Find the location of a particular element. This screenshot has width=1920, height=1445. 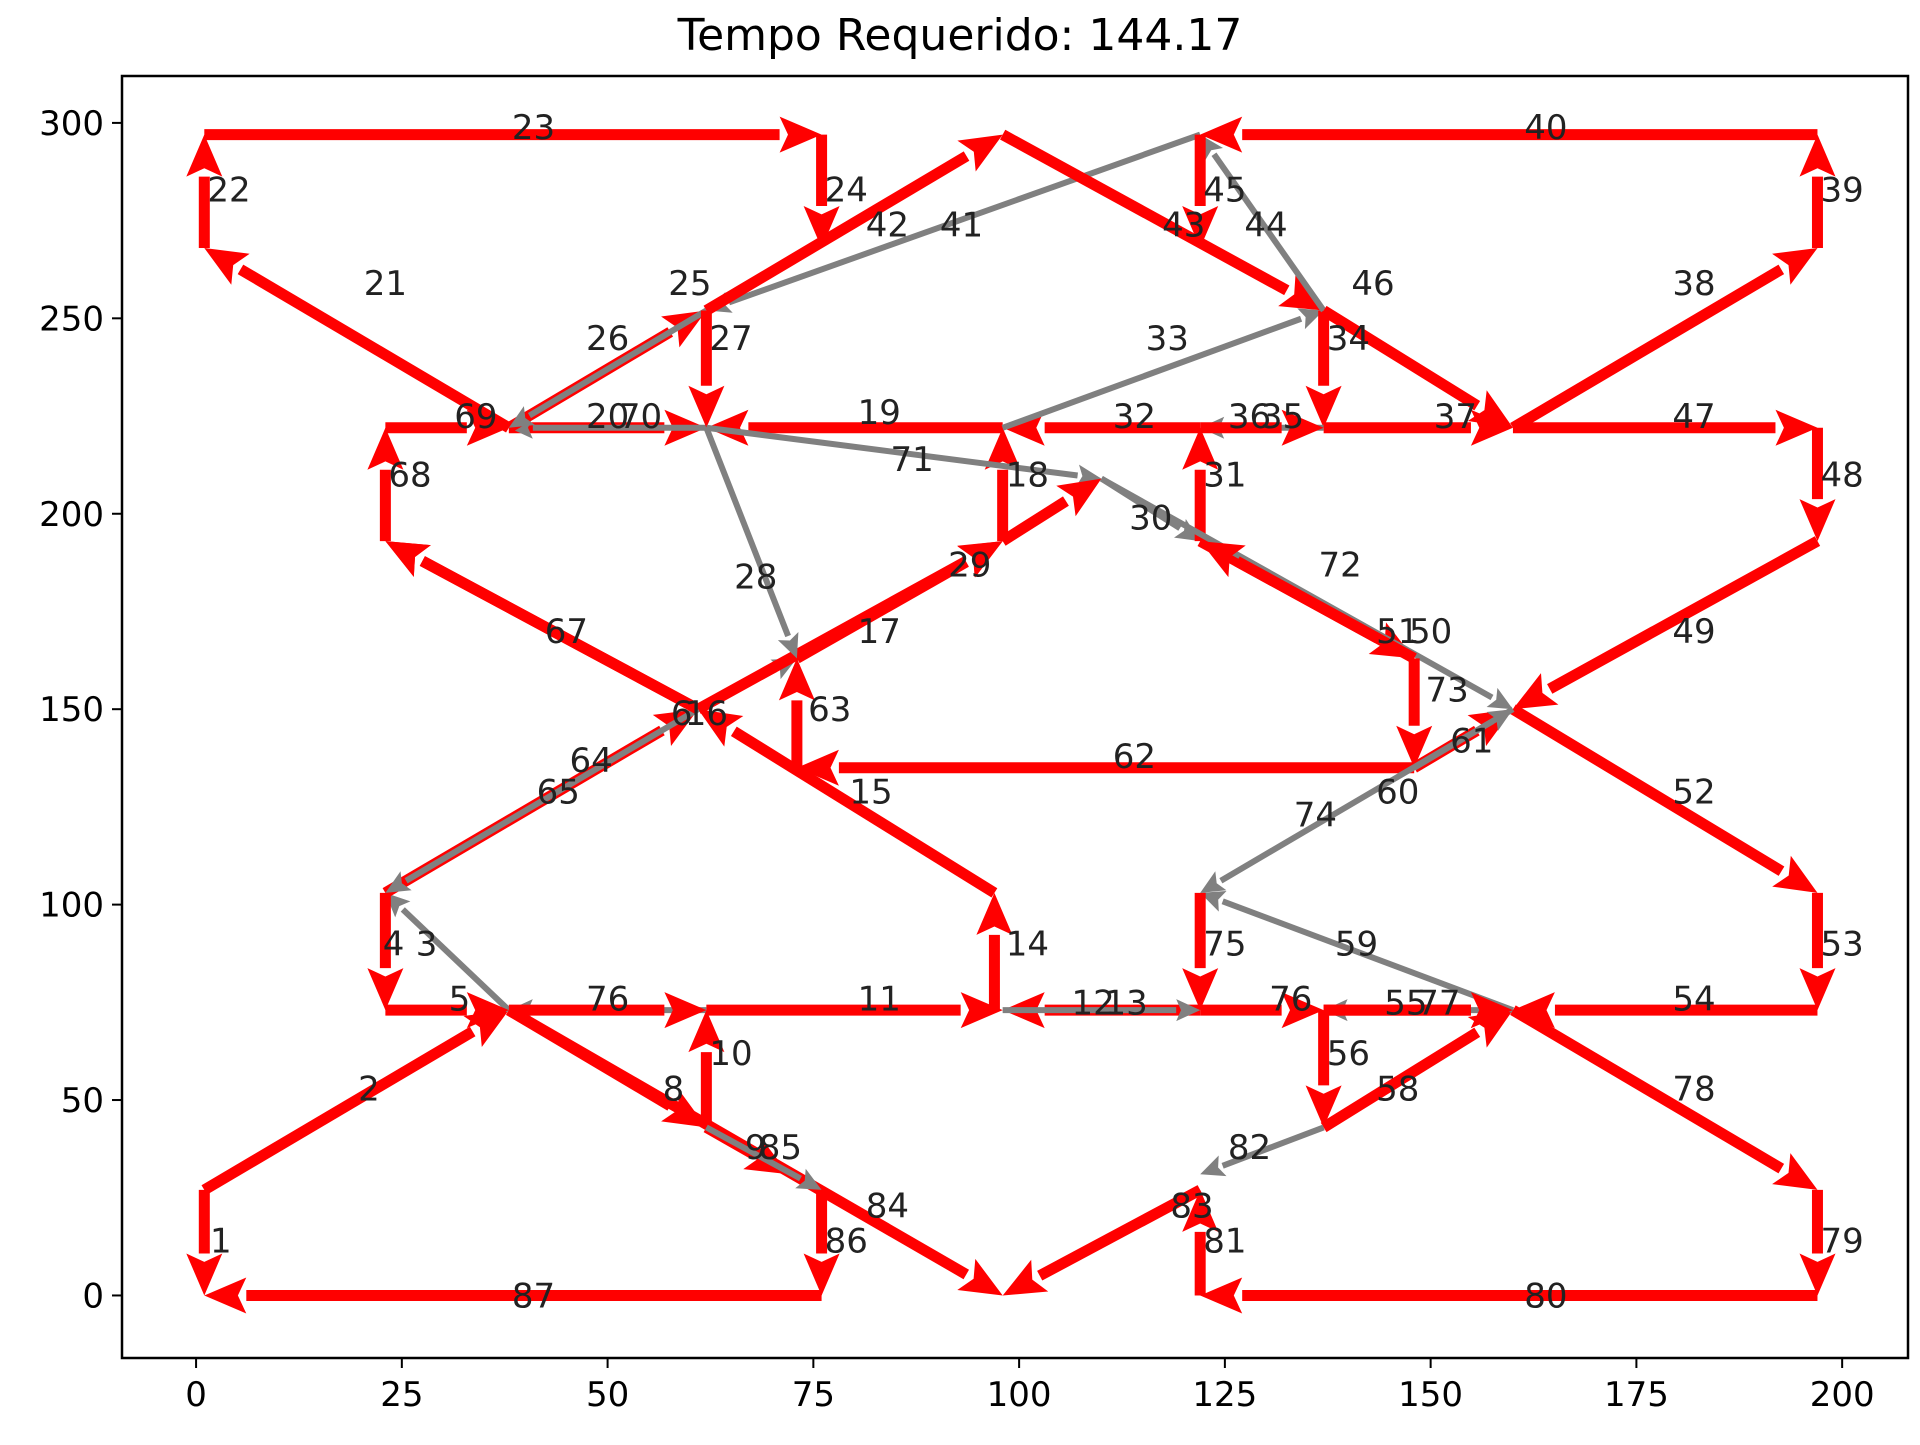

edge-label-76: 76 is located at coordinates (1290, 999).